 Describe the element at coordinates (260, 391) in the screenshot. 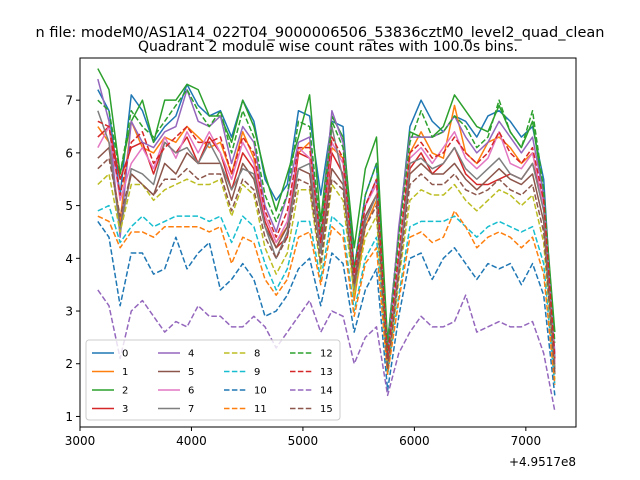

I see `legend-label-10: 10` at that location.